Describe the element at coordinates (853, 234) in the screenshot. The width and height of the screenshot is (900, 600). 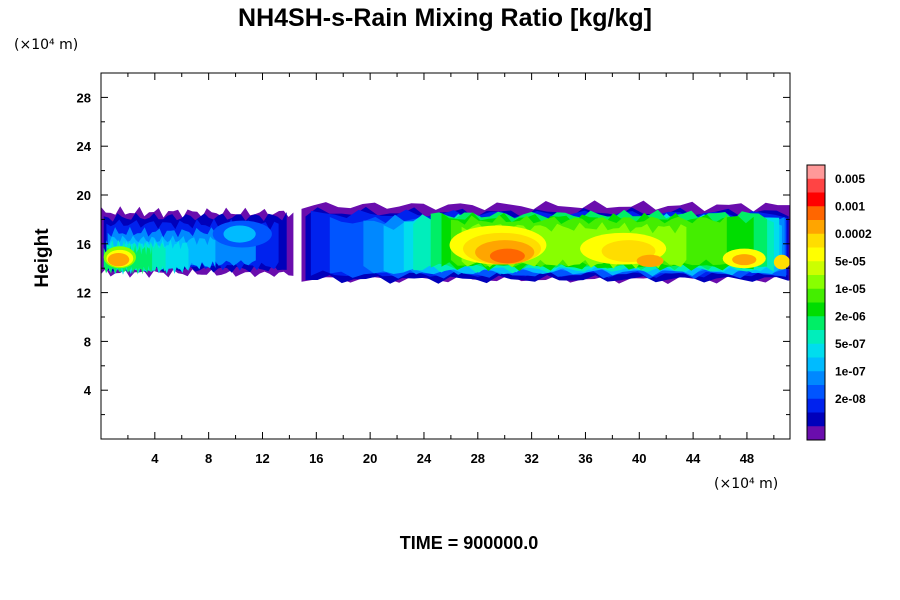
I see `colorbar-label-2: 0.0002` at that location.